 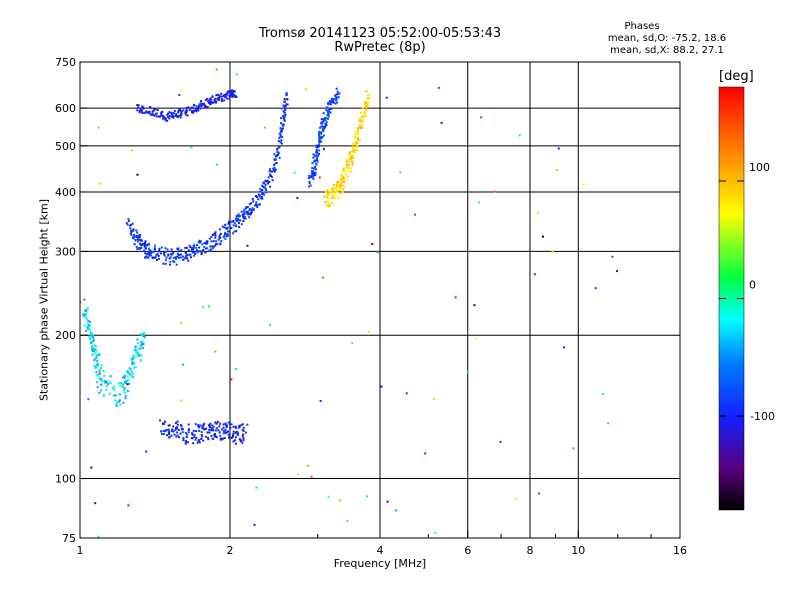 What do you see at coordinates (380, 563) in the screenshot?
I see `x-axis-label: Frequency [MHz]` at bounding box center [380, 563].